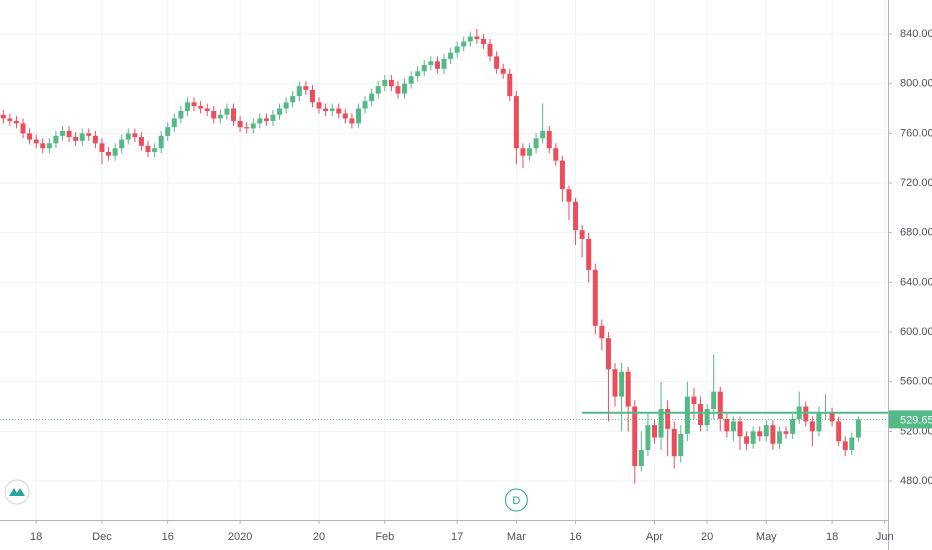  I want to click on x-tick-label: 20, so click(319, 537).